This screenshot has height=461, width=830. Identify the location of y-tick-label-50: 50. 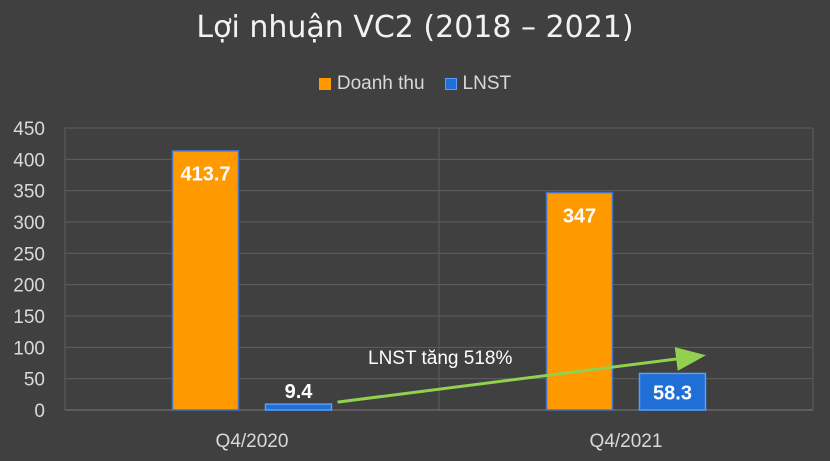
(34, 380).